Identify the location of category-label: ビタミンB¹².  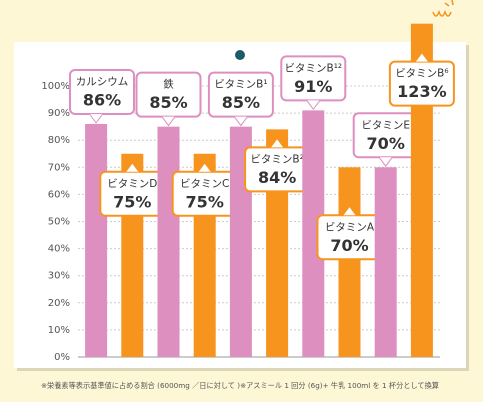
(313, 68).